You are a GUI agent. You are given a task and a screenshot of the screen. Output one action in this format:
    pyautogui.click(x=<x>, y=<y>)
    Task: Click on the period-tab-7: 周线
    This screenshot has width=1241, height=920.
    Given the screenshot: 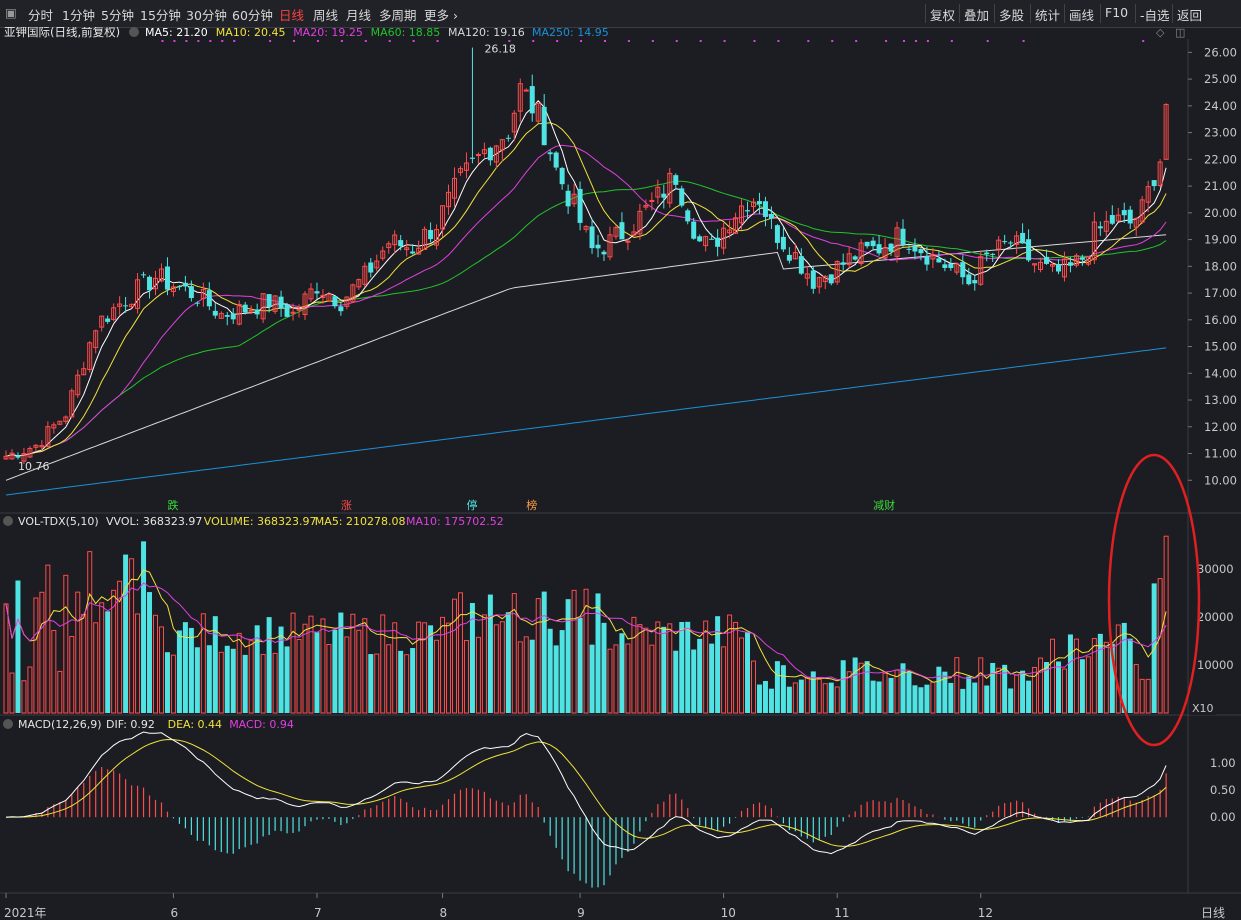 What is the action you would take?
    pyautogui.click(x=326, y=15)
    